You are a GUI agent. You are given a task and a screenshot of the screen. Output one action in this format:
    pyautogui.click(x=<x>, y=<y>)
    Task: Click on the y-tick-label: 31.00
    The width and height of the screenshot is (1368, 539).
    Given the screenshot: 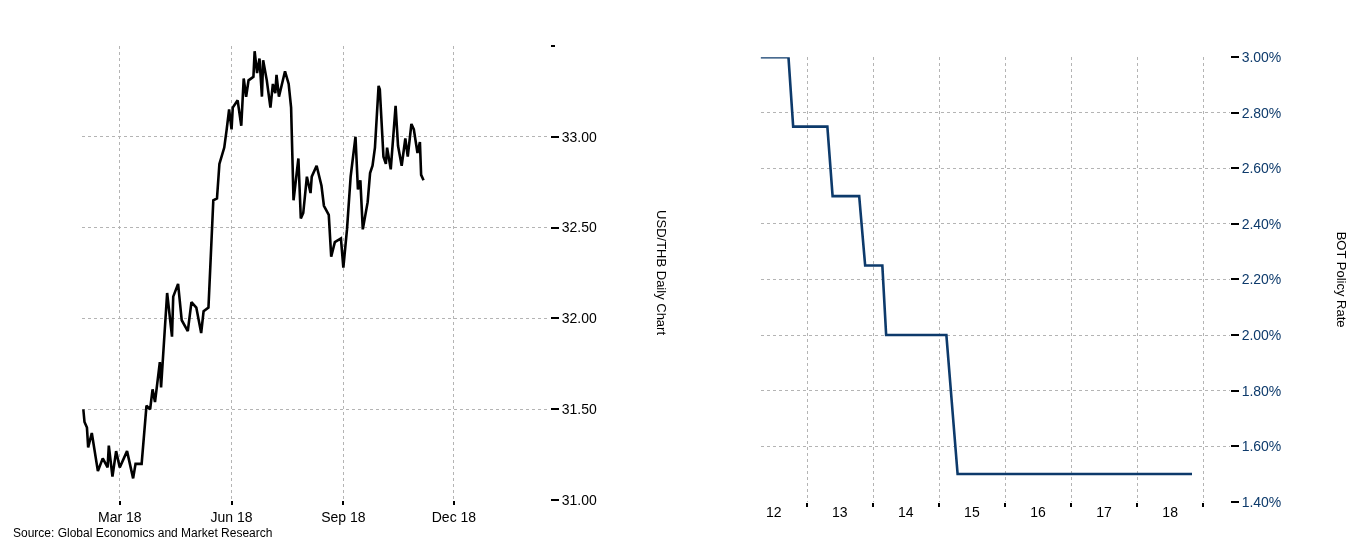 What is the action you would take?
    pyautogui.click(x=579, y=500)
    